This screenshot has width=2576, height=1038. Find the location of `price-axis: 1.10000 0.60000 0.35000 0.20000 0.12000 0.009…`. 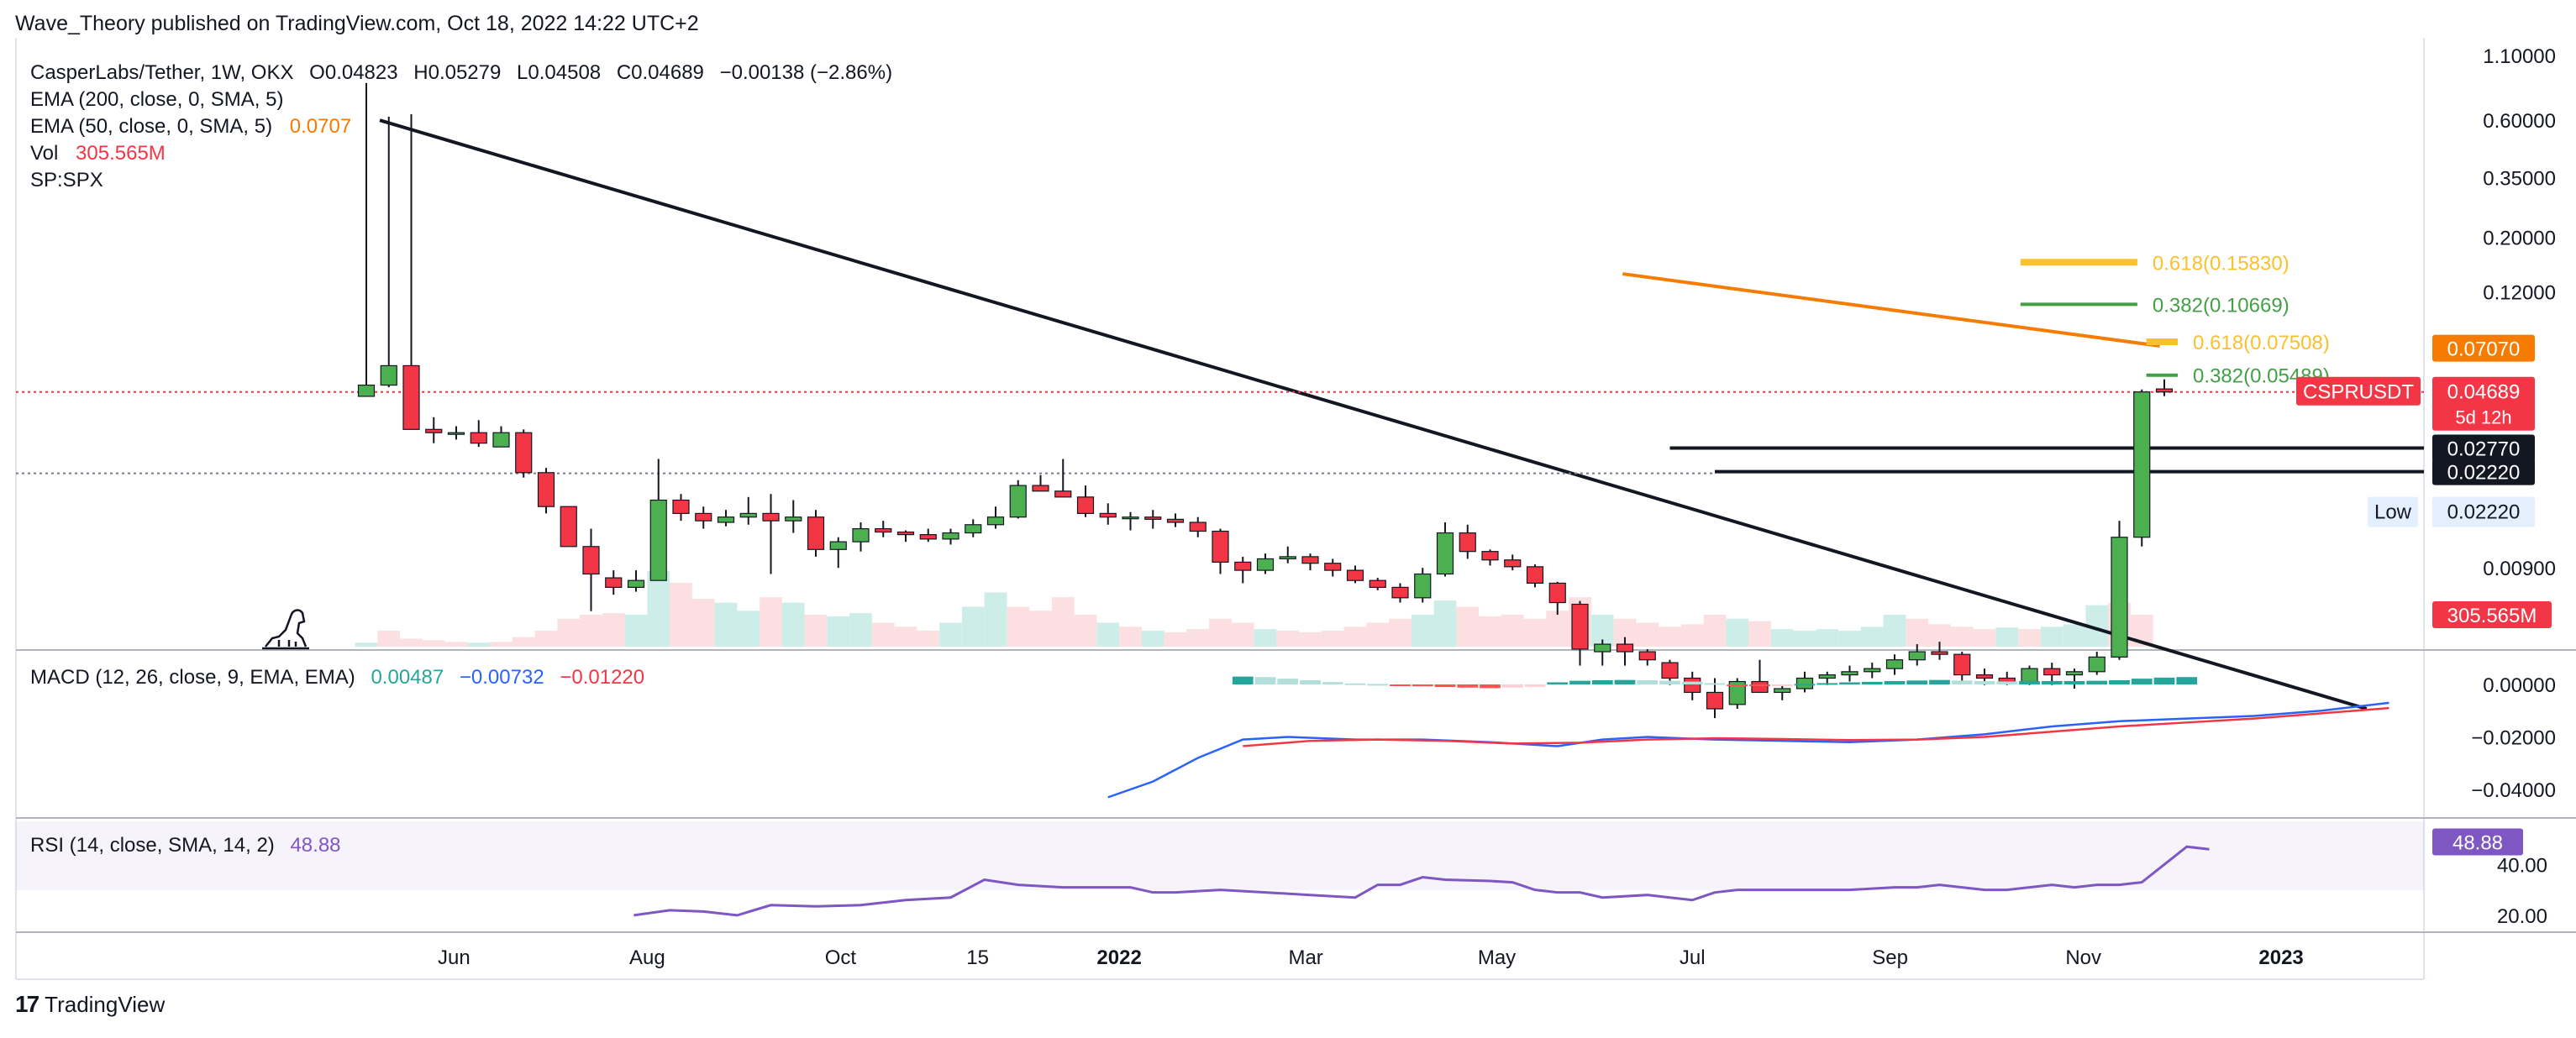

price-axis: 1.10000 0.60000 0.35000 0.20000 0.12000 0.009… is located at coordinates (2426, 336).